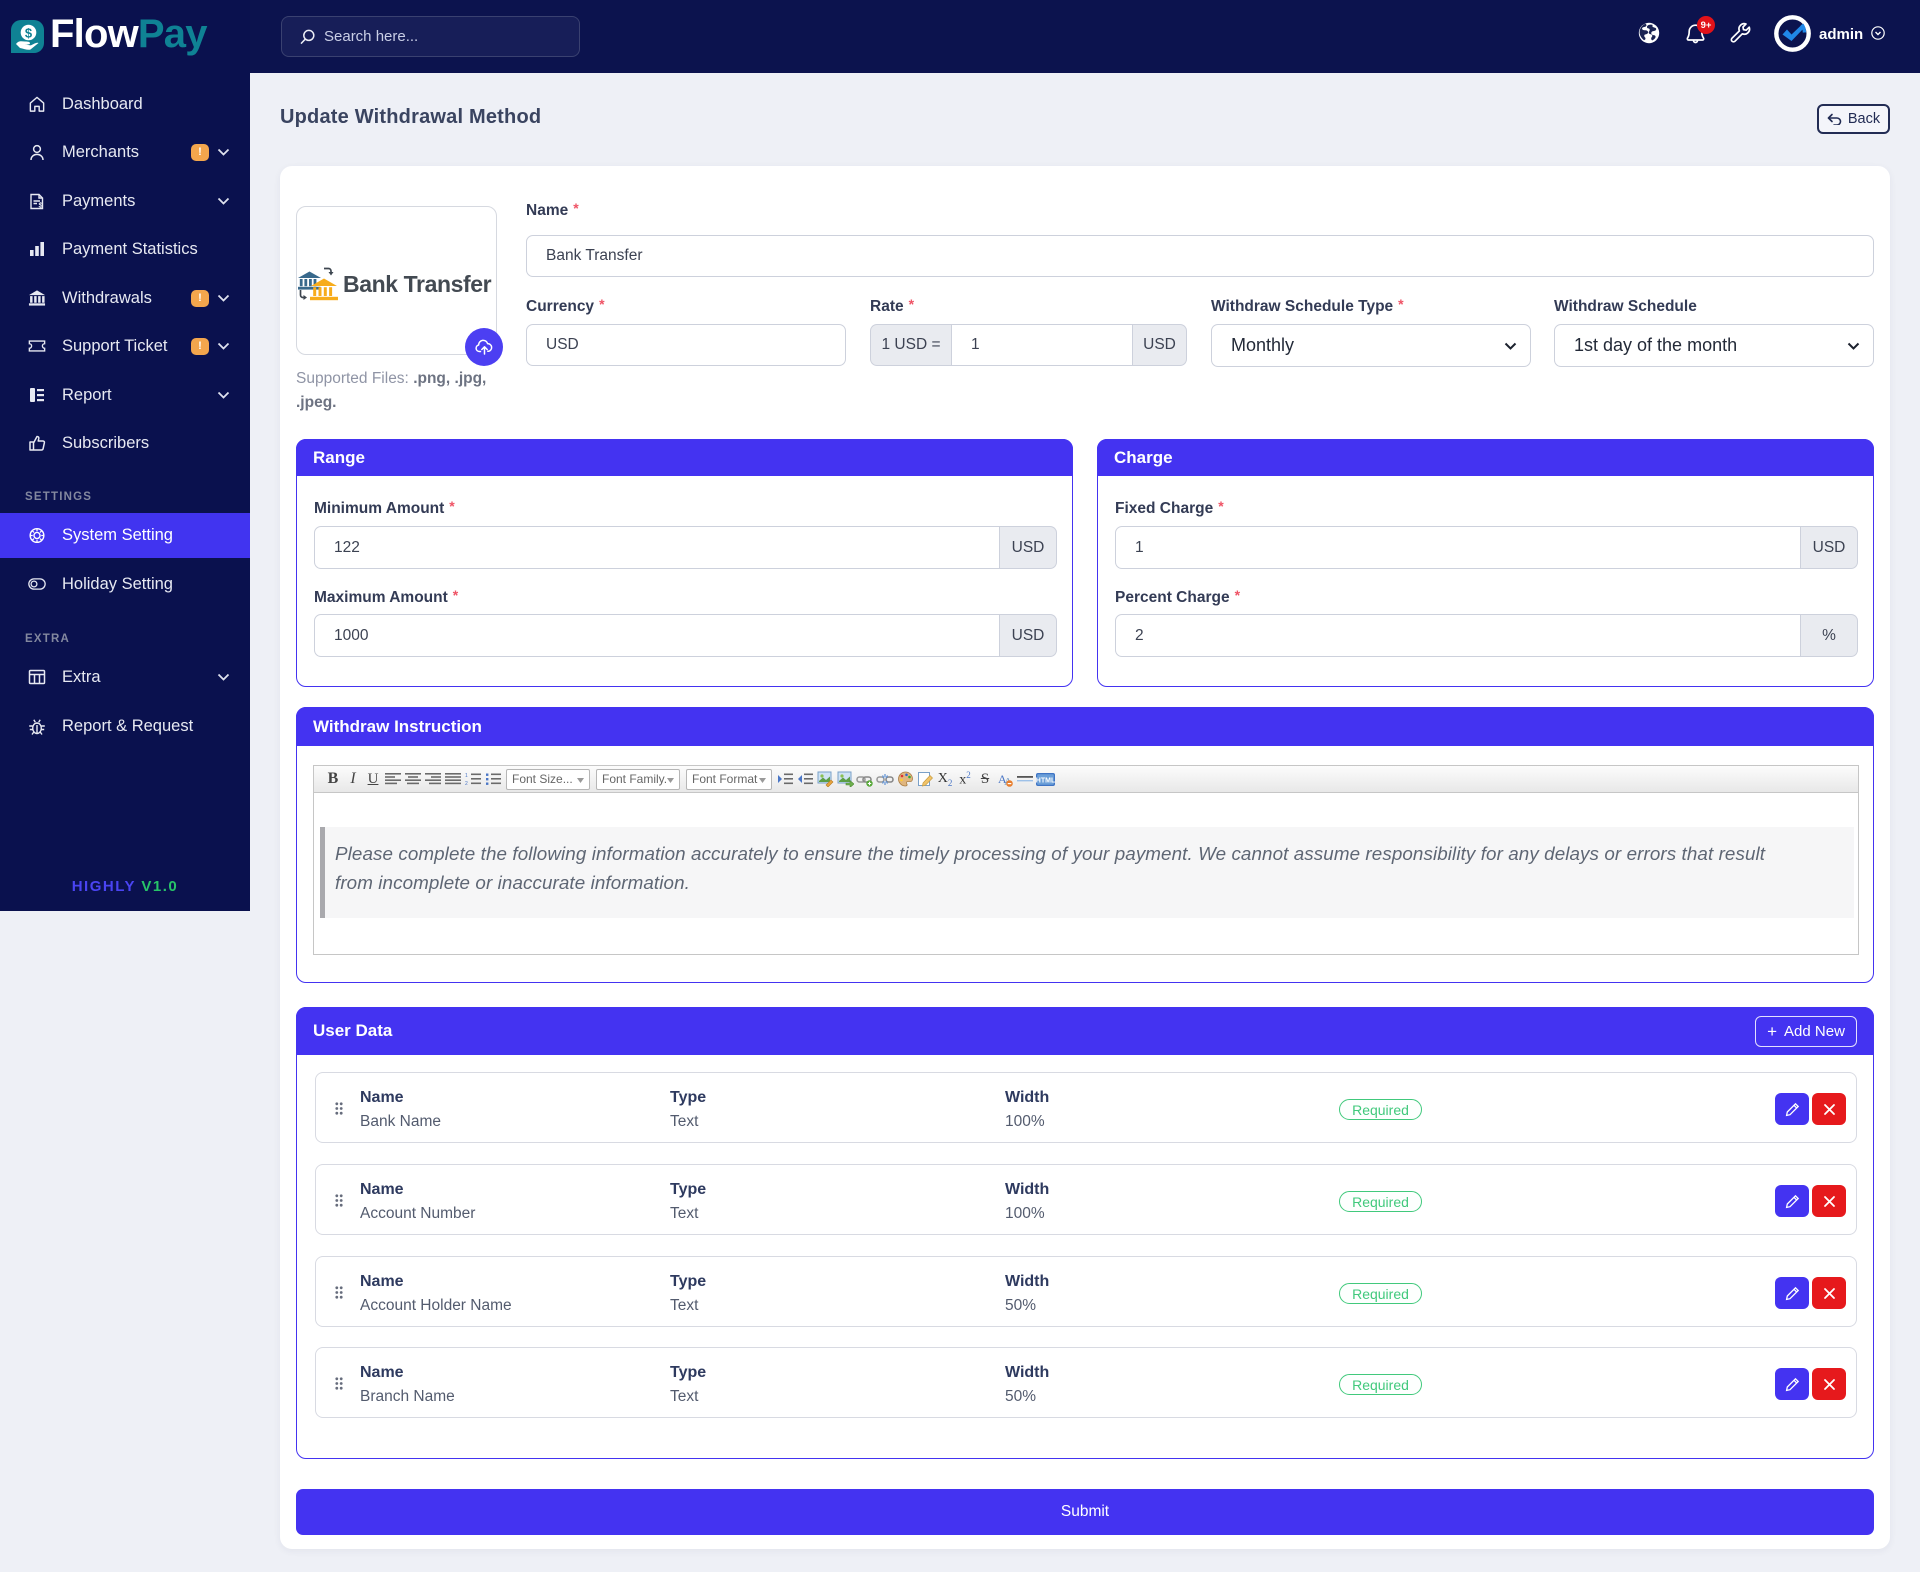 This screenshot has width=1920, height=1572. What do you see at coordinates (466, 776) in the screenshot?
I see `svg-text: 1` at bounding box center [466, 776].